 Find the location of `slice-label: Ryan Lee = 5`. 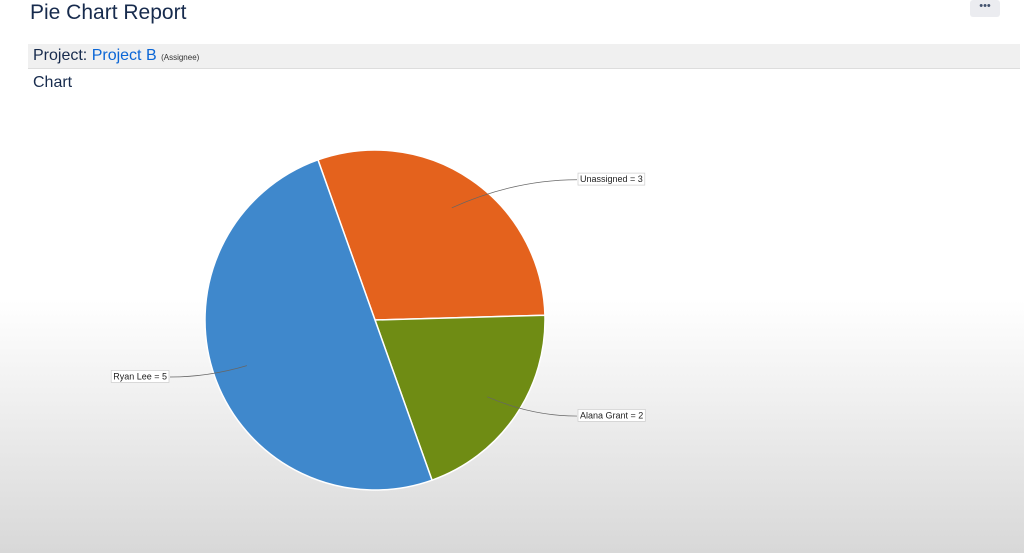

slice-label: Ryan Lee = 5 is located at coordinates (140, 376).